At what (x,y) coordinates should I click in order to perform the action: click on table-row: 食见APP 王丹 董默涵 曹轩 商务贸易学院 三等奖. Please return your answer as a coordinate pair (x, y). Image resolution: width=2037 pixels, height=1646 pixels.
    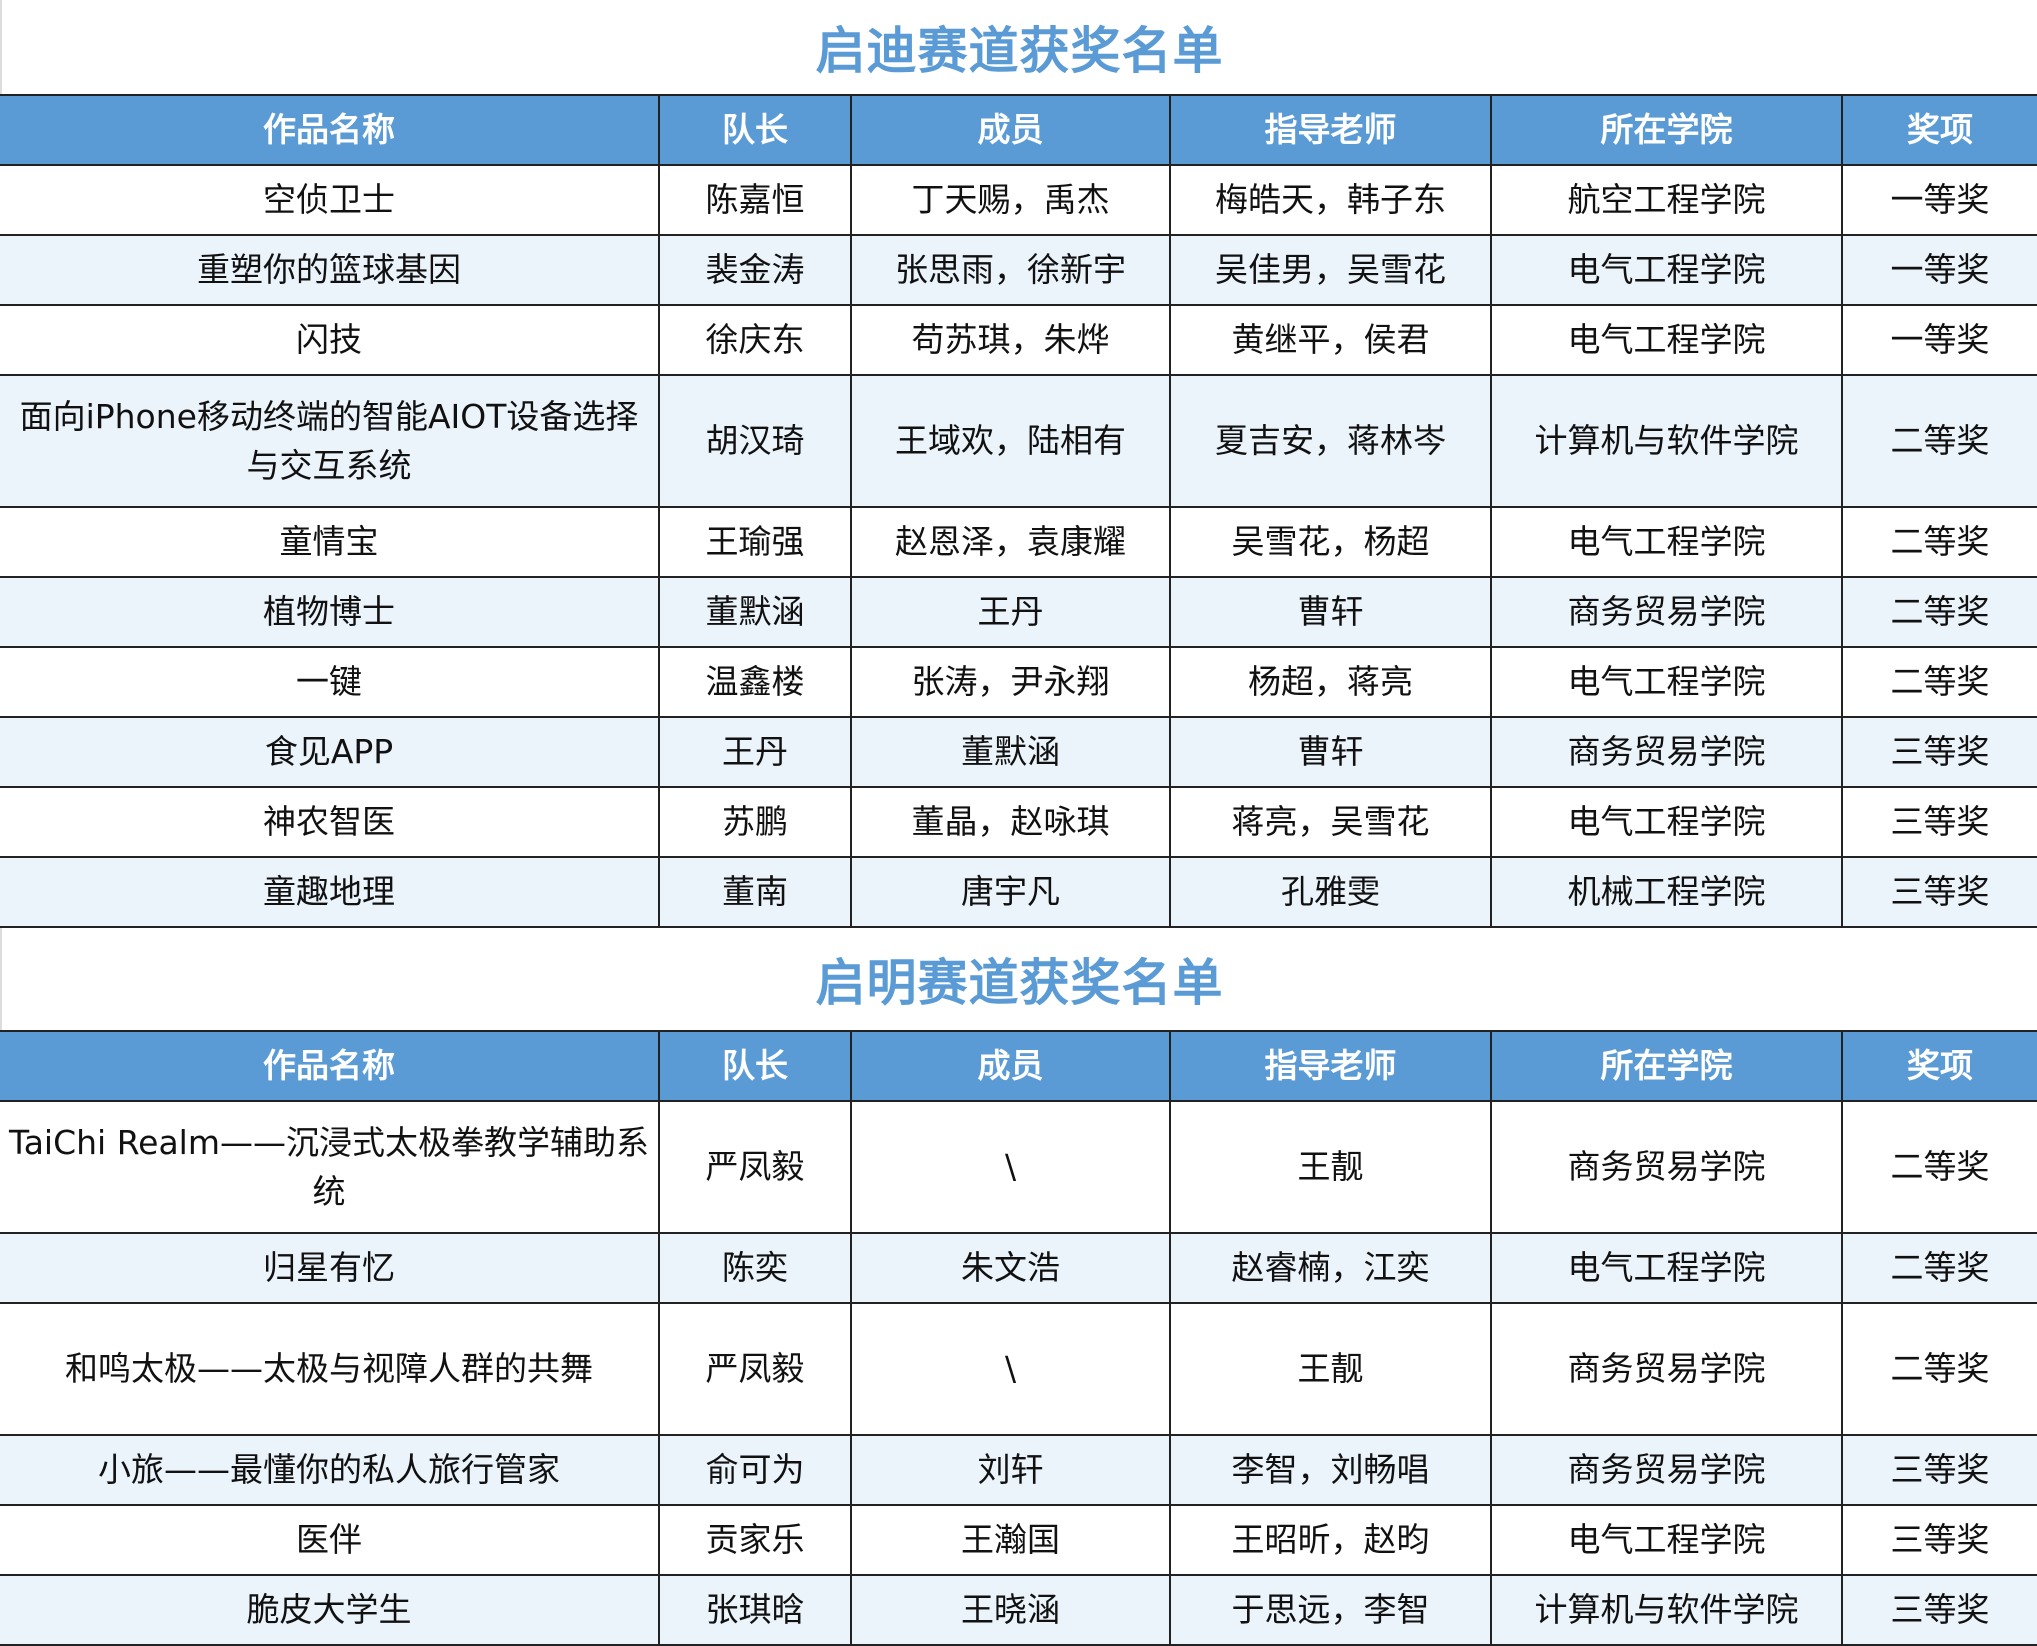
    Looking at the image, I should click on (1018, 752).